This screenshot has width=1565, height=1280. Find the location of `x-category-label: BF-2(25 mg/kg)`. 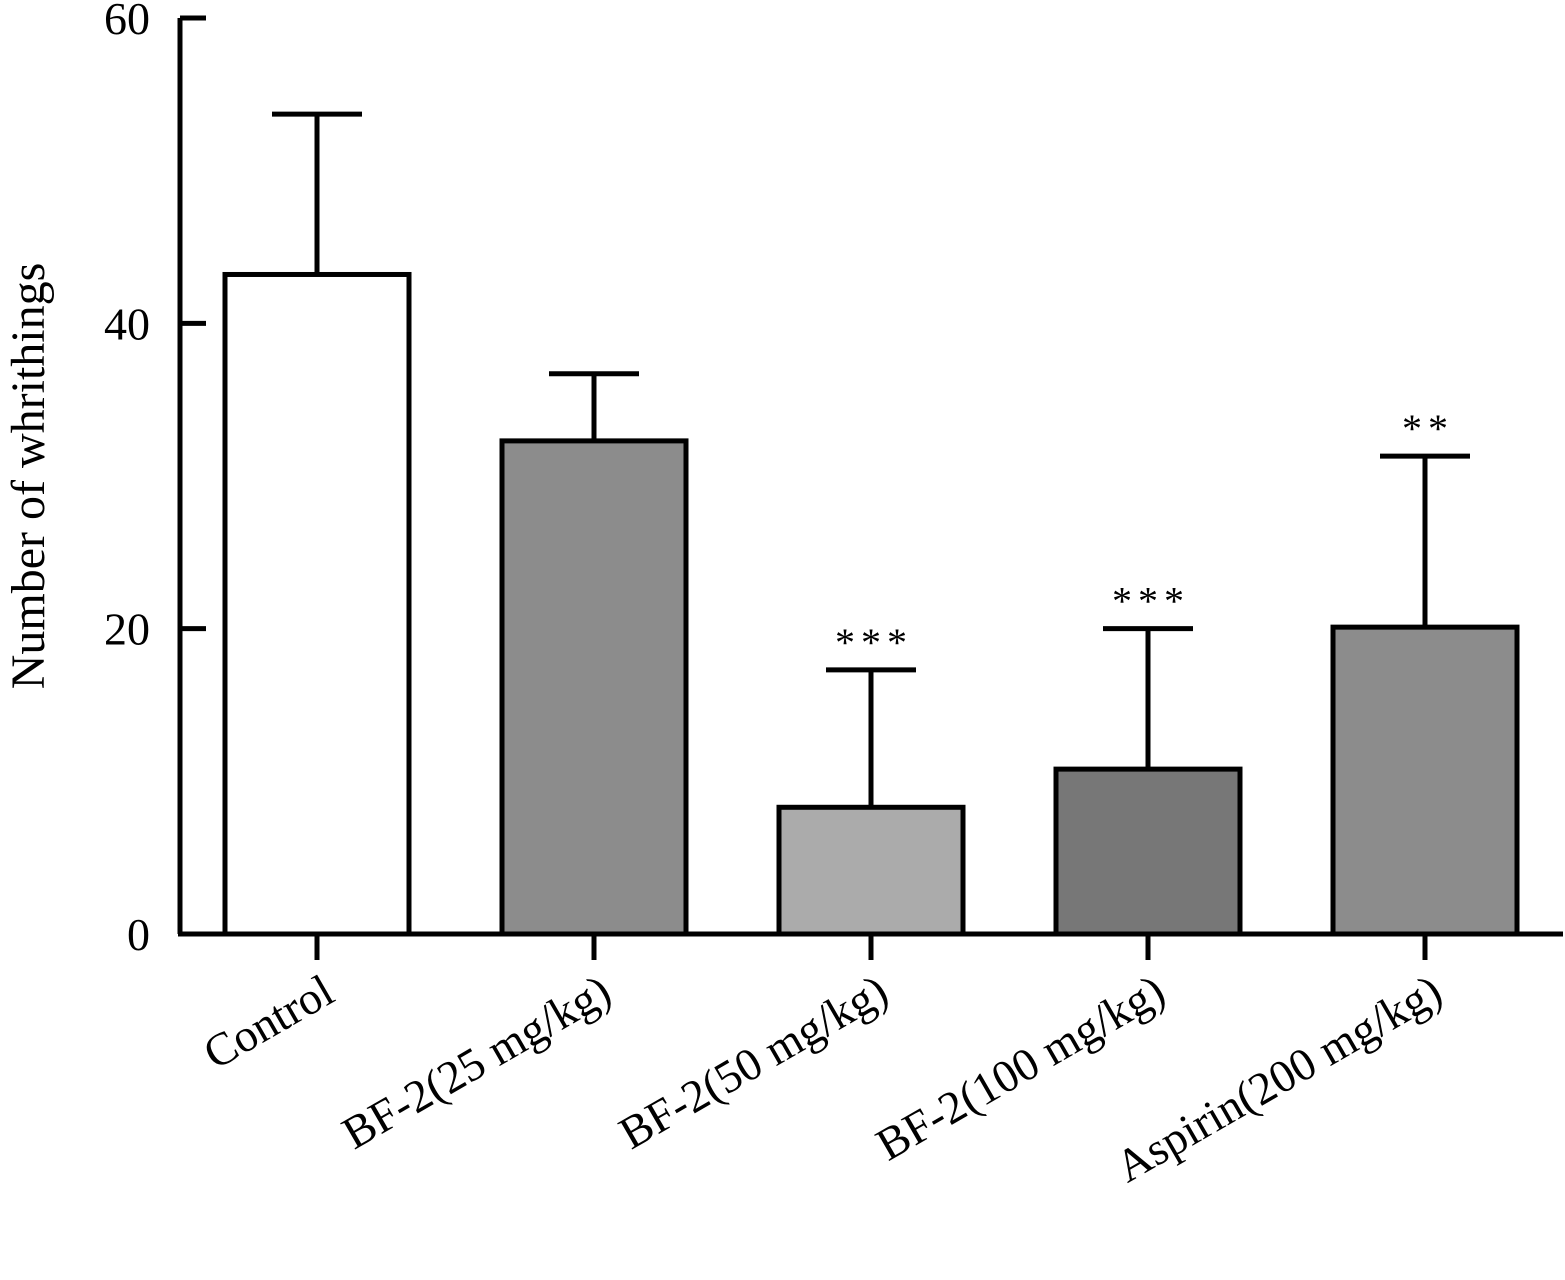

x-category-label: BF-2(25 mg/kg) is located at coordinates (476, 1061).